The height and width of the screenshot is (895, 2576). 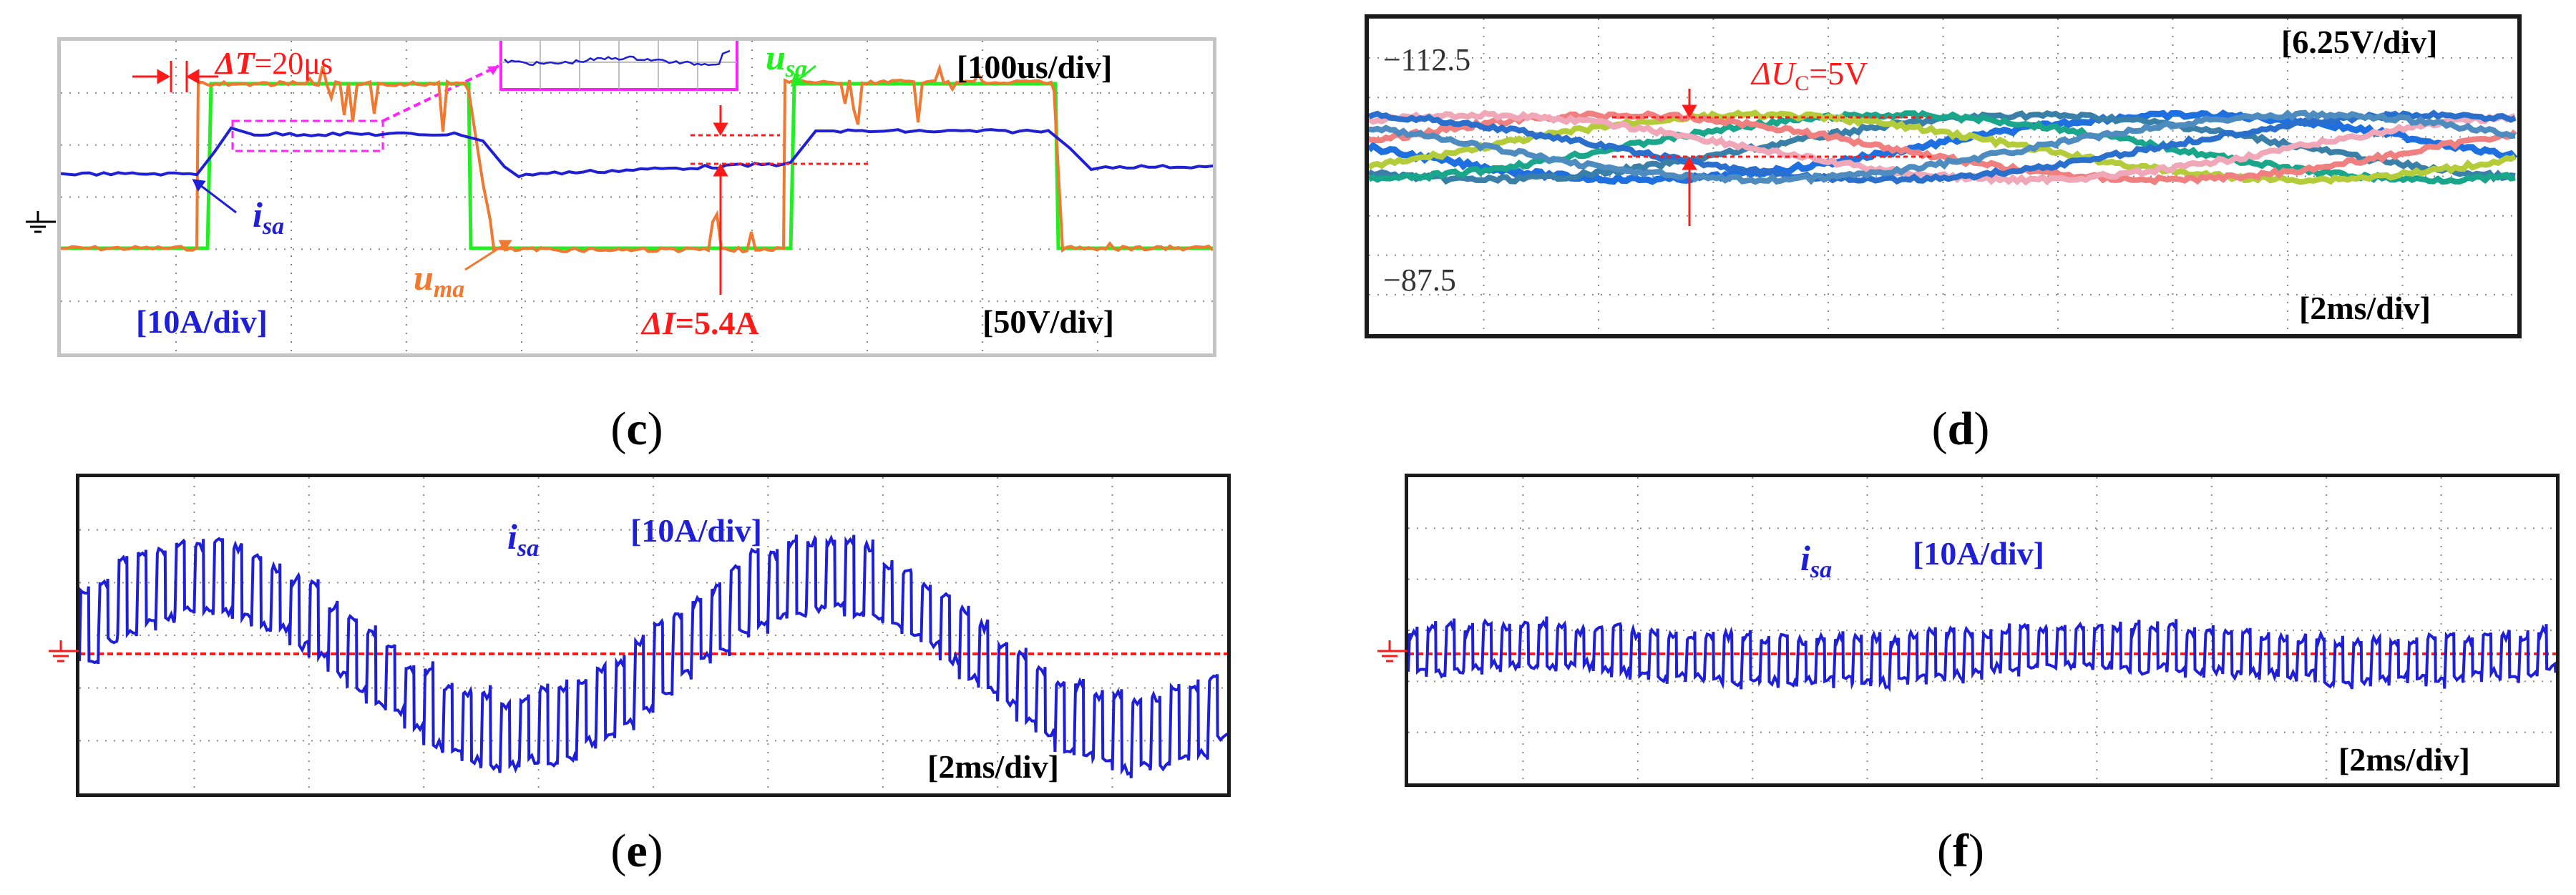 I want to click on zoom-link-arrowhead, so click(x=493, y=70).